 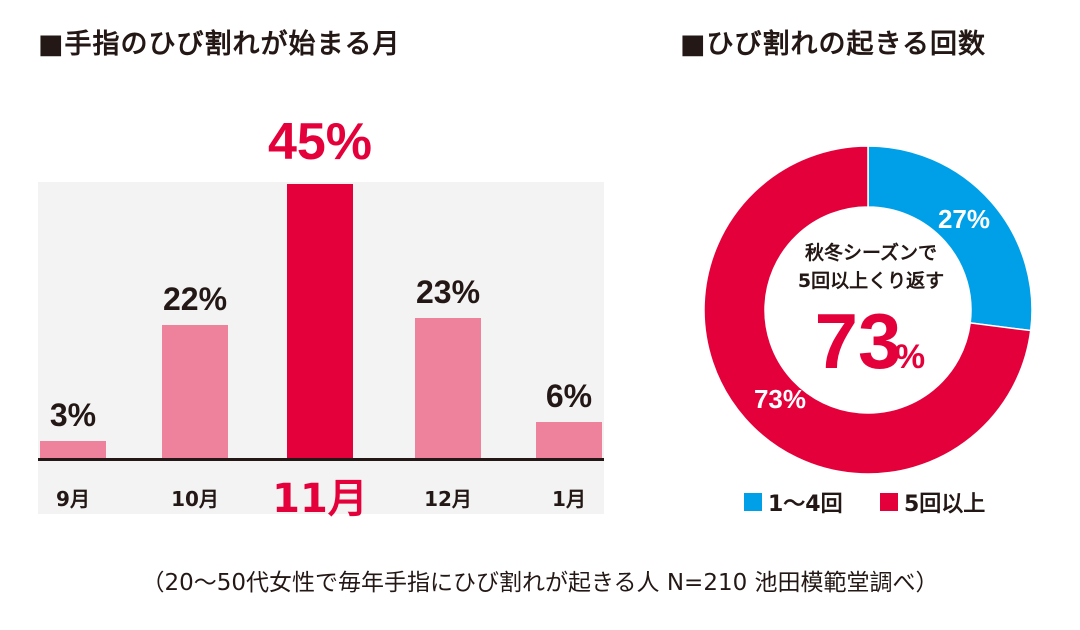 I want to click on donut-slice-label-2: 73%, so click(x=780, y=399).